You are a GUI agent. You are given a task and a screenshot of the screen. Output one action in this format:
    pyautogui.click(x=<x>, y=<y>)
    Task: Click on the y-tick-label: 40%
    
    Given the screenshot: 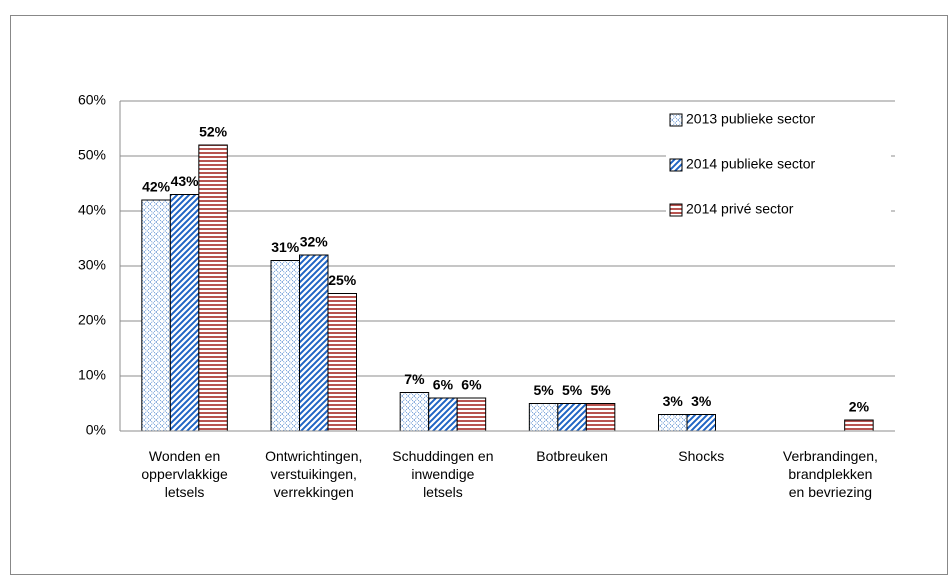 What is the action you would take?
    pyautogui.click(x=92, y=210)
    